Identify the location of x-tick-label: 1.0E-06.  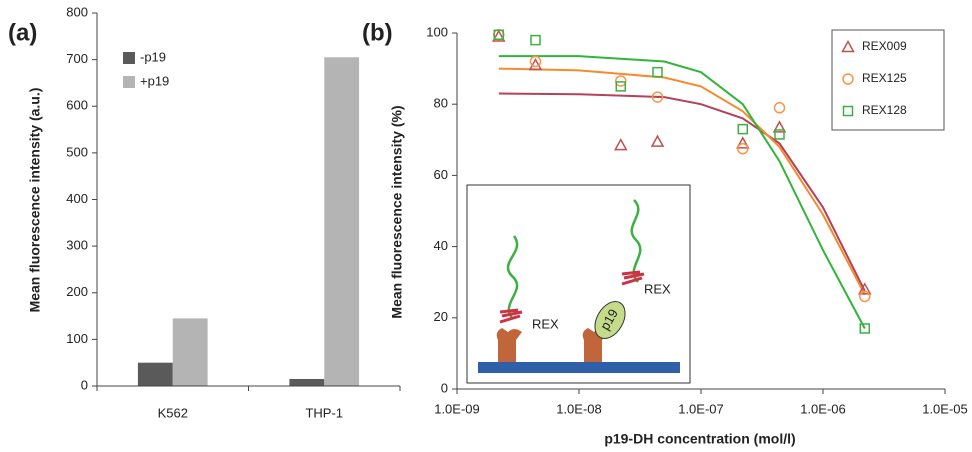
(823, 408).